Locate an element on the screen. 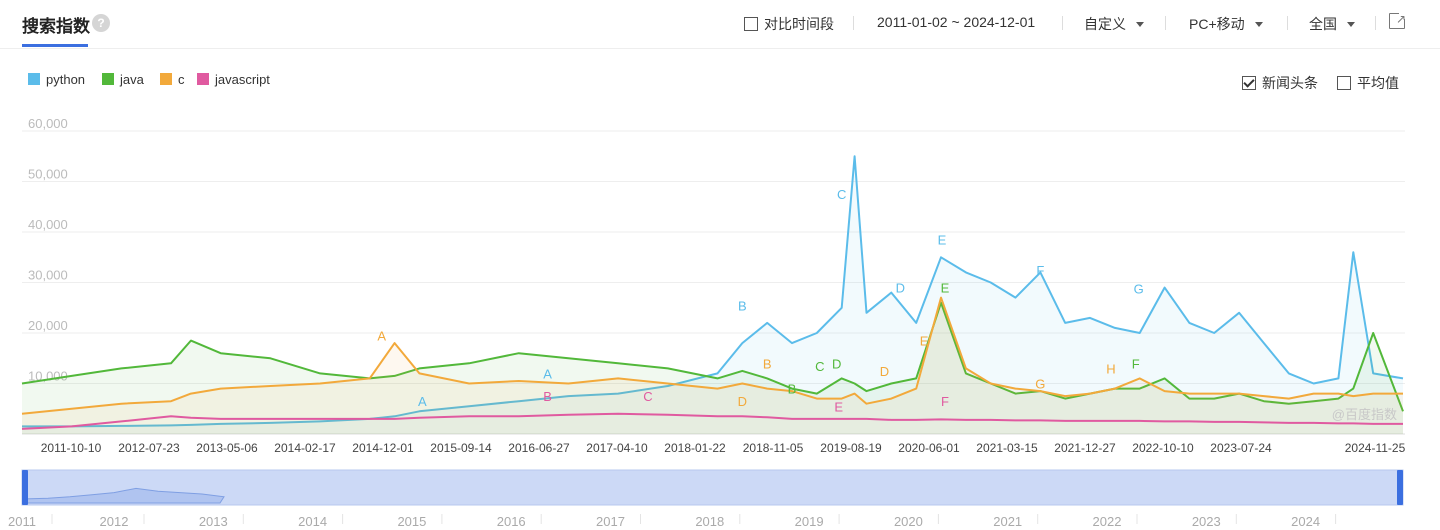 This screenshot has height=530, width=1440. navigator-year-label: 2024 is located at coordinates (1305, 521).